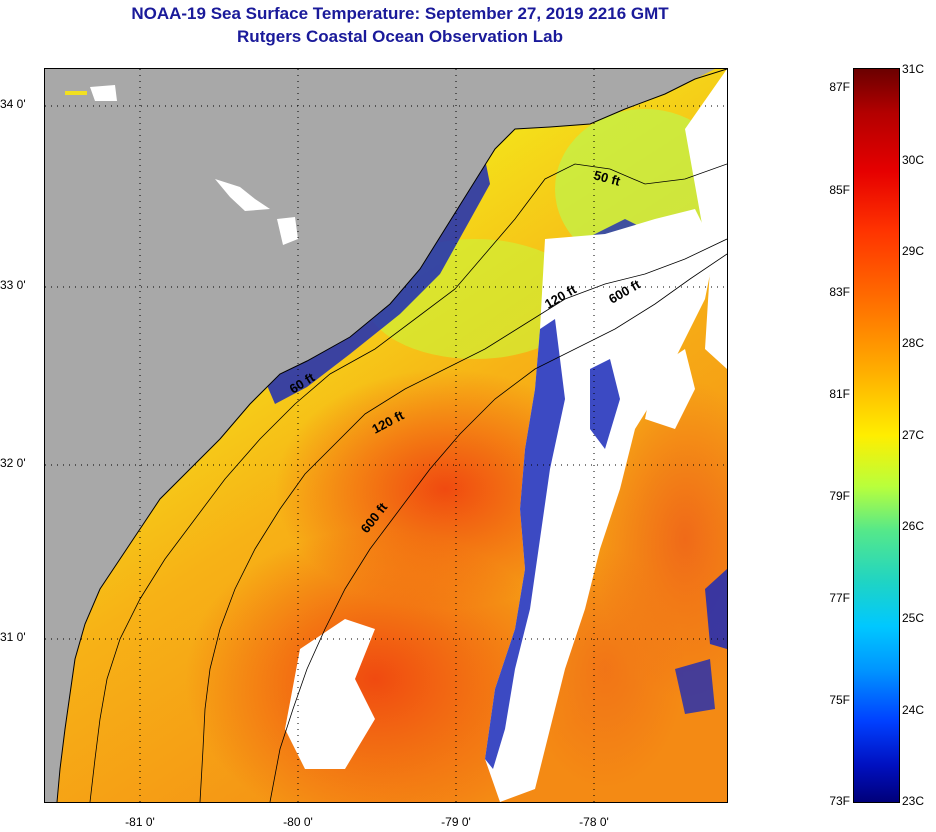  What do you see at coordinates (400, 36) in the screenshot?
I see `map-subtitle: Rutgers Coastal Ocean Observation Lab` at bounding box center [400, 36].